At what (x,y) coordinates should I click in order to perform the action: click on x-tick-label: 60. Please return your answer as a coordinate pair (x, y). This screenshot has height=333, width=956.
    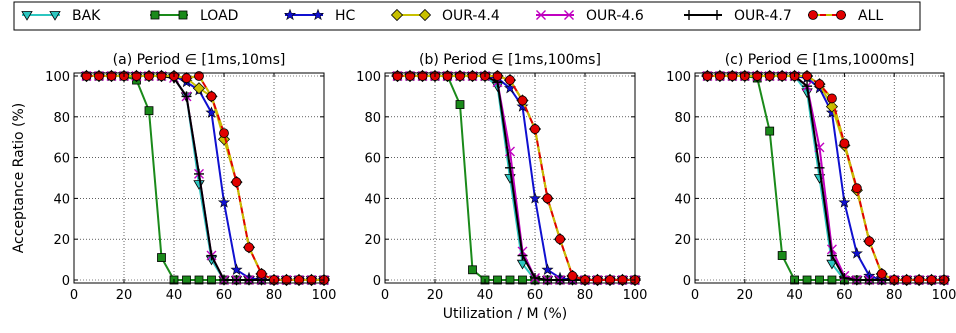
    Looking at the image, I should click on (844, 295).